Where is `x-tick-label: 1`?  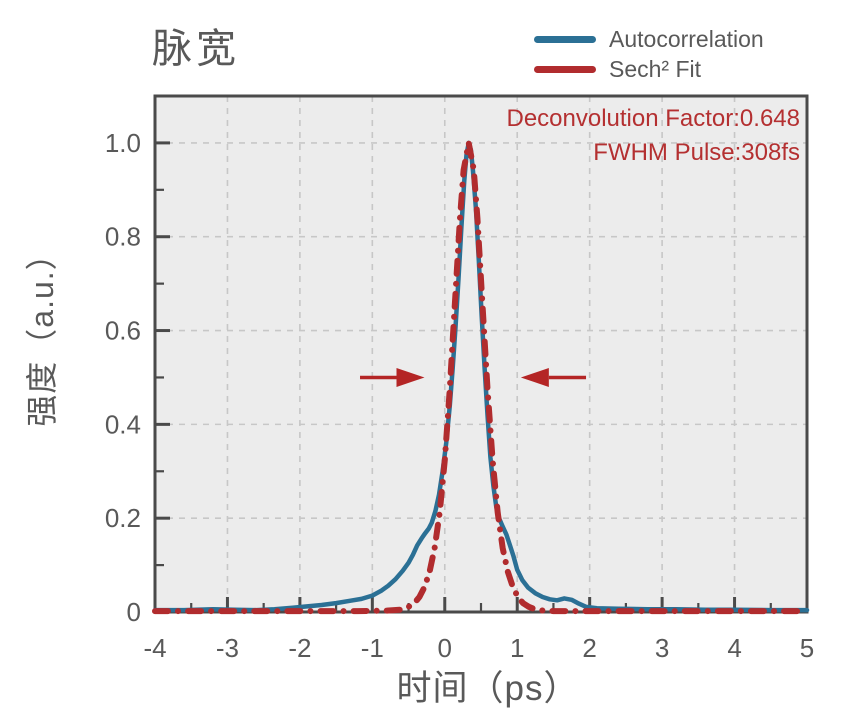 x-tick-label: 1 is located at coordinates (517, 648).